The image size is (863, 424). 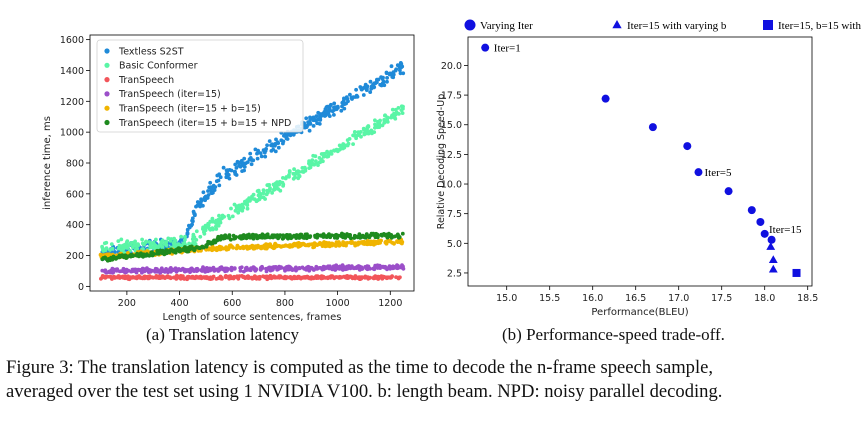 I want to click on subcaption-b: (b) Performance-speed trade-off., so click(x=613, y=334).